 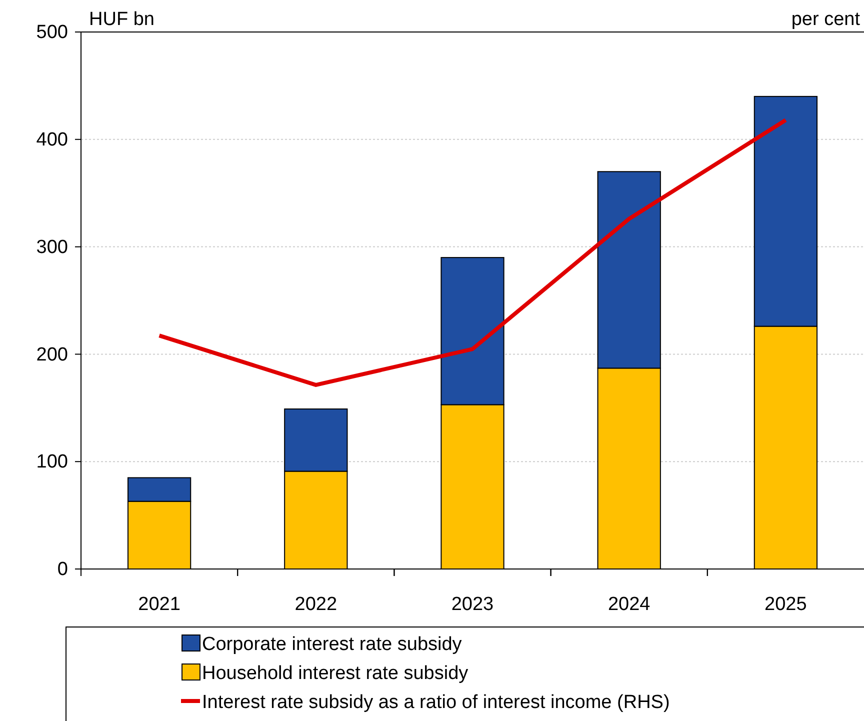 What do you see at coordinates (52, 247) in the screenshot?
I see `y-tick-label: 300` at bounding box center [52, 247].